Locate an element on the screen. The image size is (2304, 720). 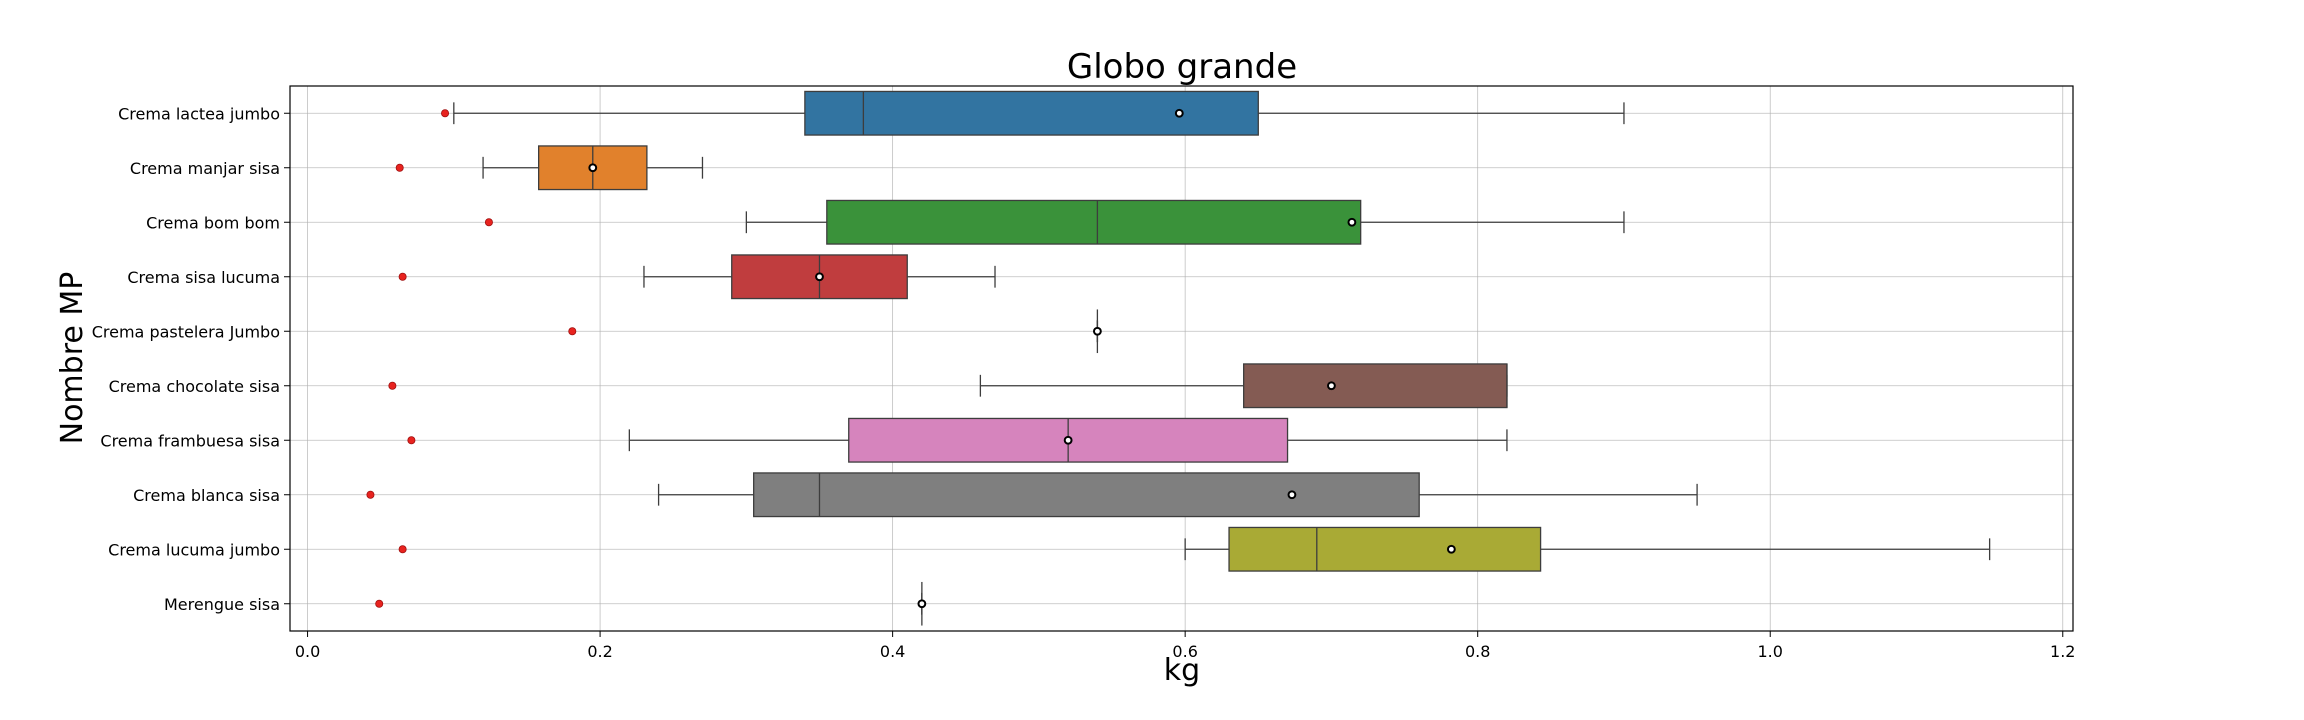
y-tick-label: Crema sisa lucuma is located at coordinates (203, 277).